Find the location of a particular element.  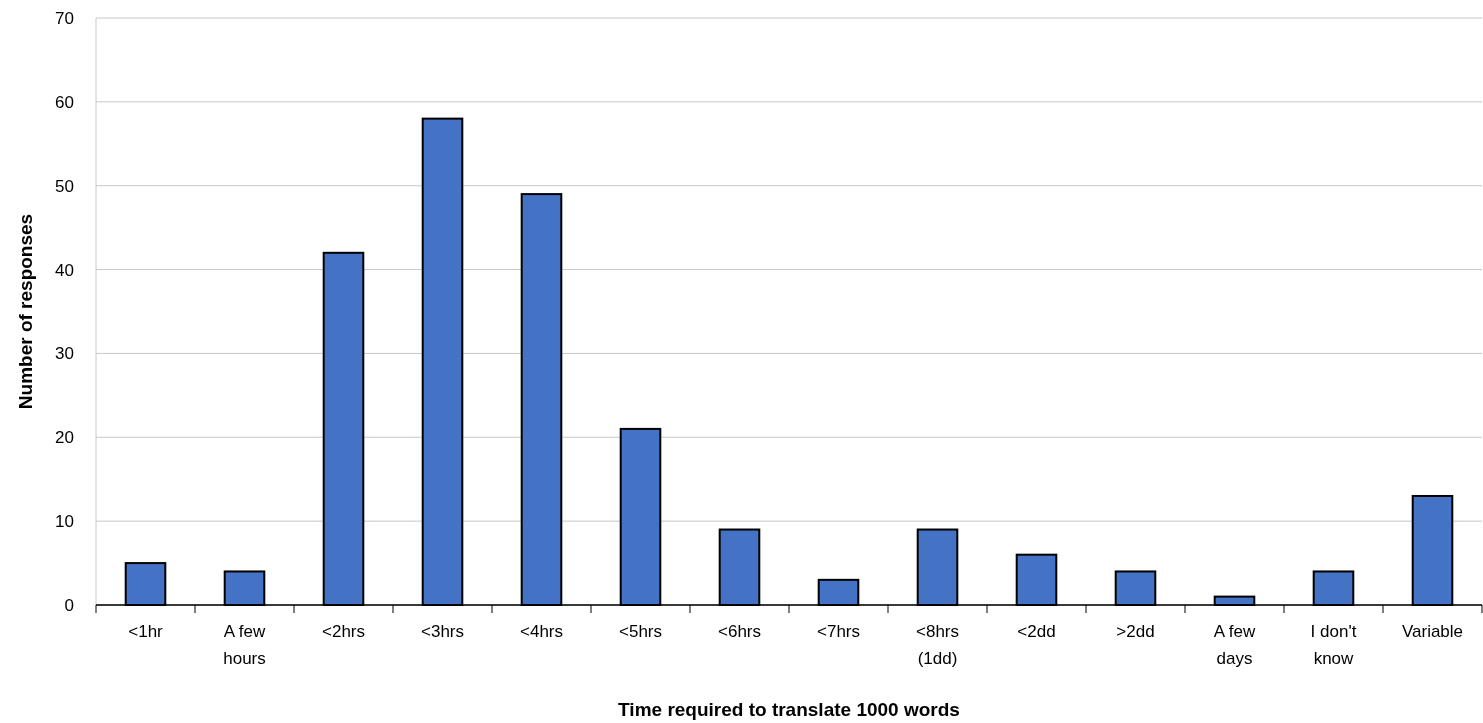

y-tick-label: 20 is located at coordinates (64, 438).